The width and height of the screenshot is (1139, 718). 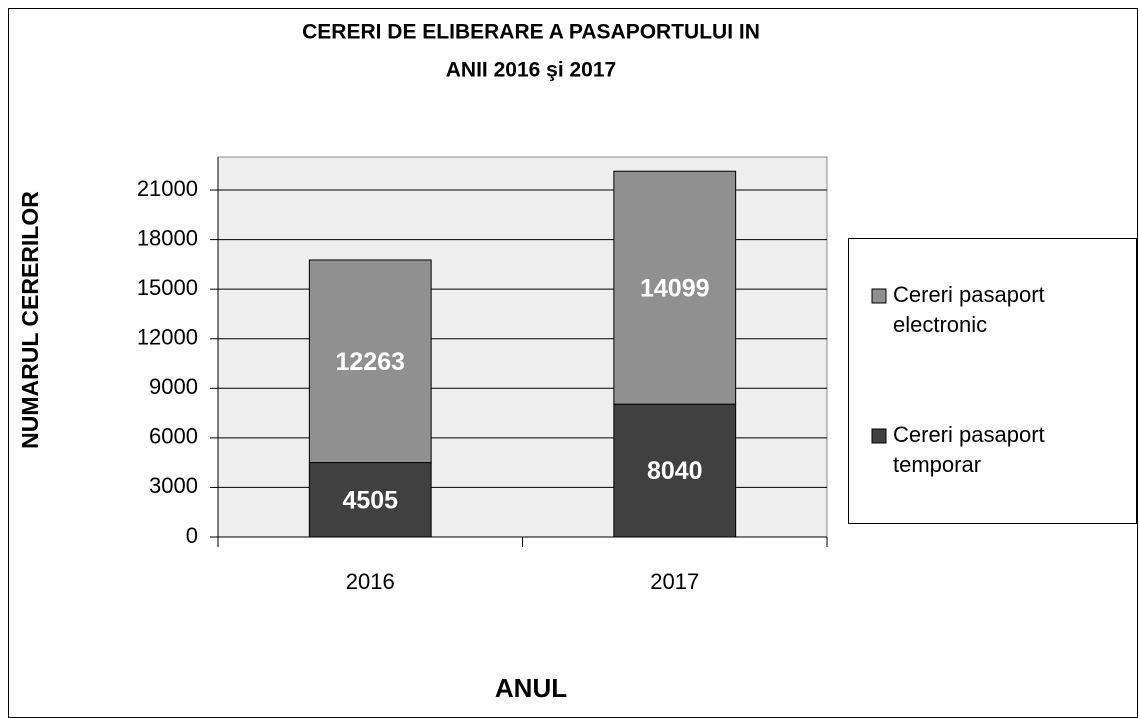 I want to click on data-label: 8040, so click(x=675, y=471).